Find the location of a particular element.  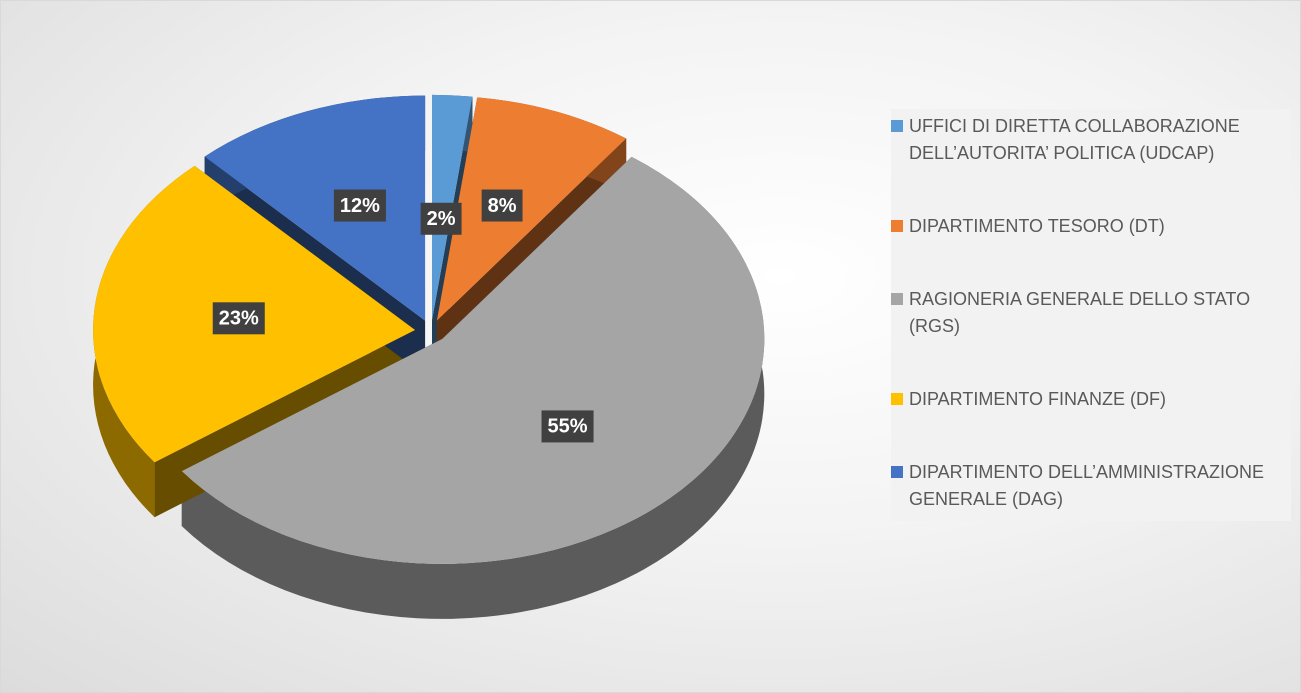

data-label: 2% is located at coordinates (441, 218).